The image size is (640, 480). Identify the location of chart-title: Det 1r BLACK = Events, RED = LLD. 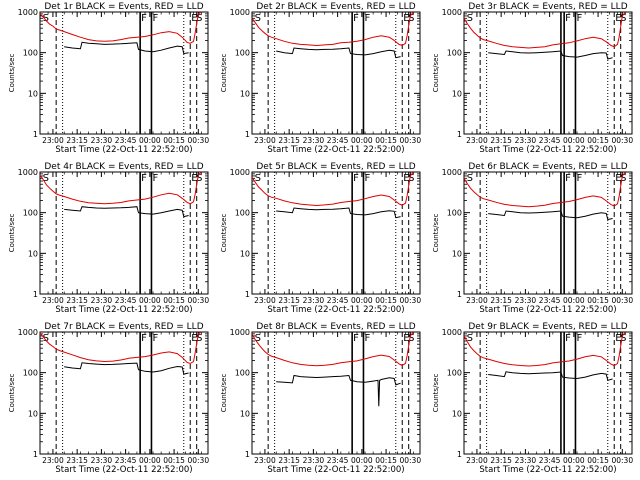
(123, 7).